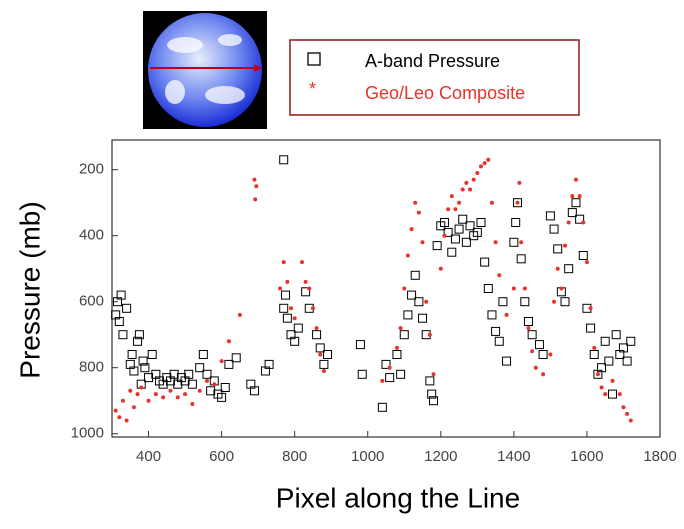  What do you see at coordinates (314, 59) in the screenshot?
I see `legend-marker` at bounding box center [314, 59].